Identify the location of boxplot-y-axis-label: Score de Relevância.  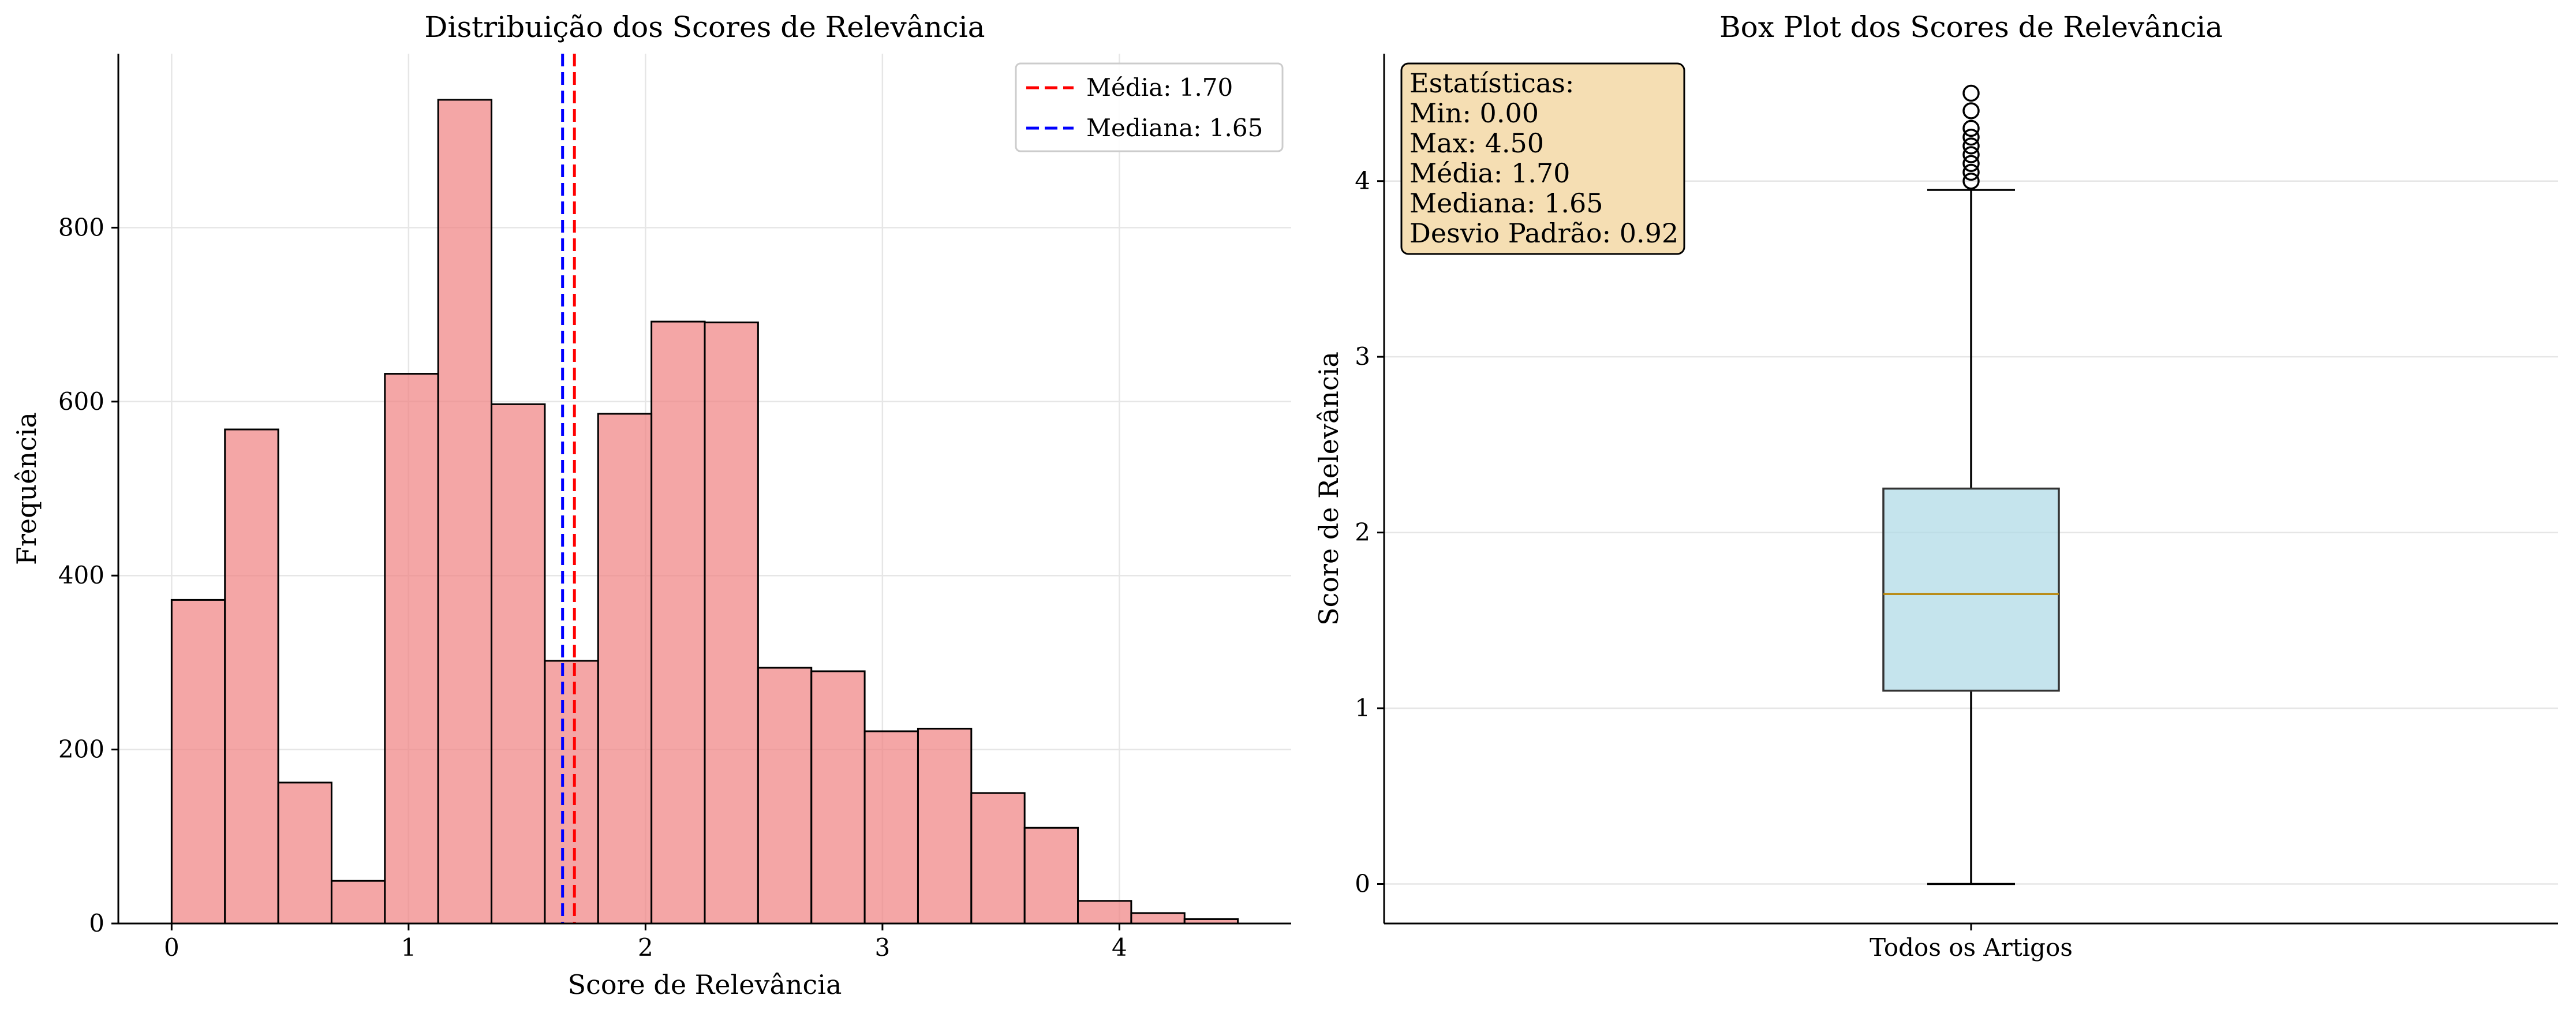
(1328, 489).